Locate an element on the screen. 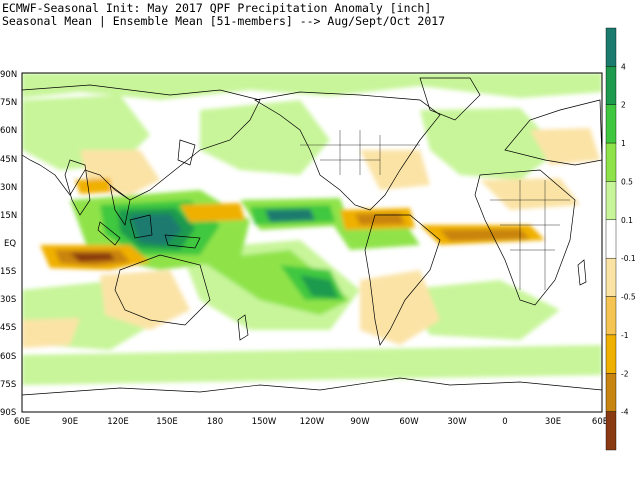  colorbar-label: -1 is located at coordinates (625, 335).